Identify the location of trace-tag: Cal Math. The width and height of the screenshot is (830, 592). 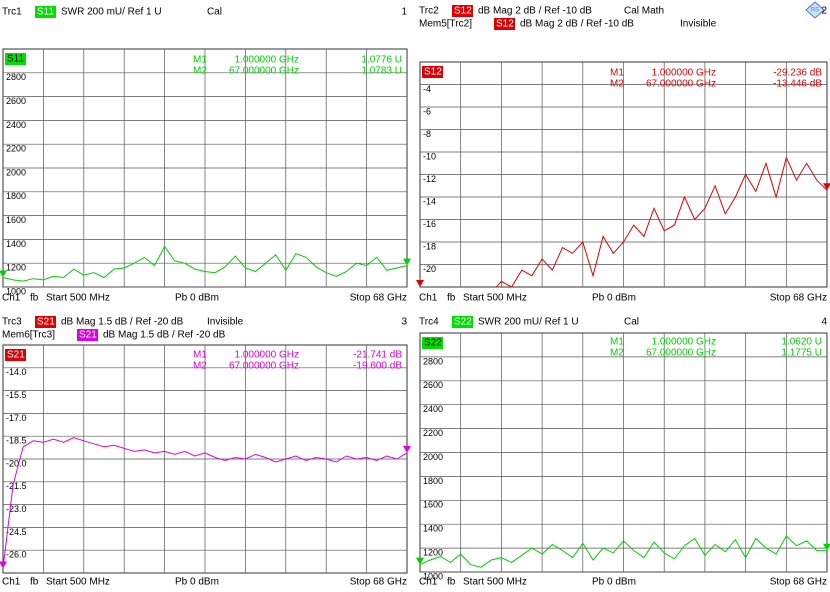
(644, 11).